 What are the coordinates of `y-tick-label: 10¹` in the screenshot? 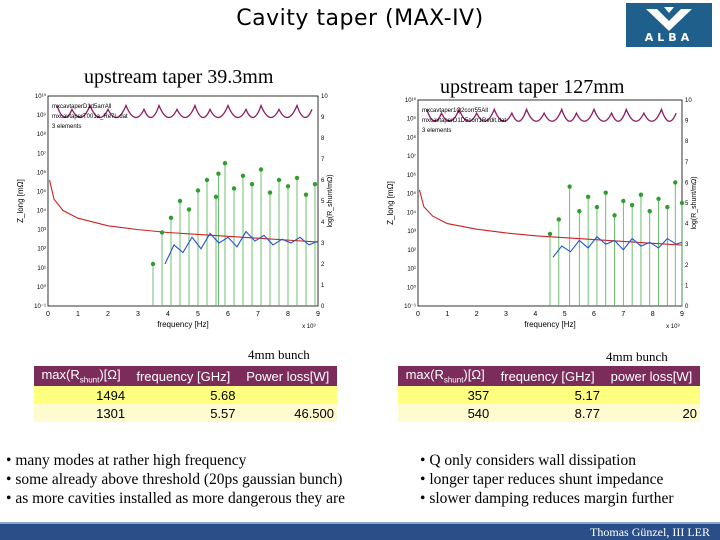 It's located at (411, 270).